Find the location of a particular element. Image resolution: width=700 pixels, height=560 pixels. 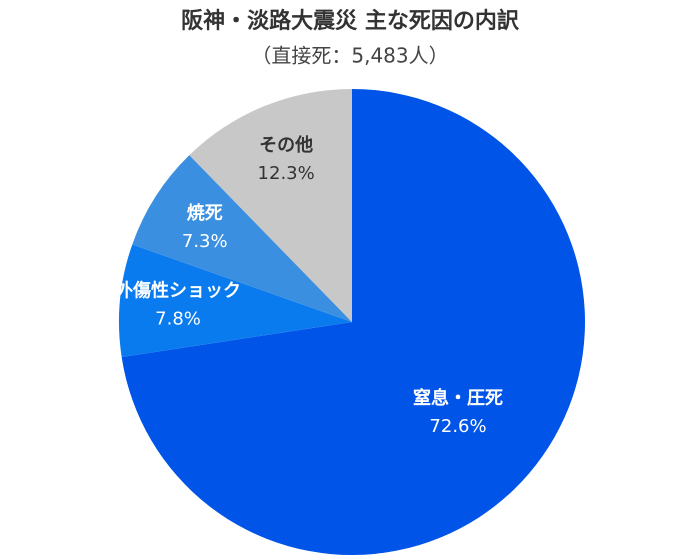

slice-label: 焼死 is located at coordinates (205, 213).